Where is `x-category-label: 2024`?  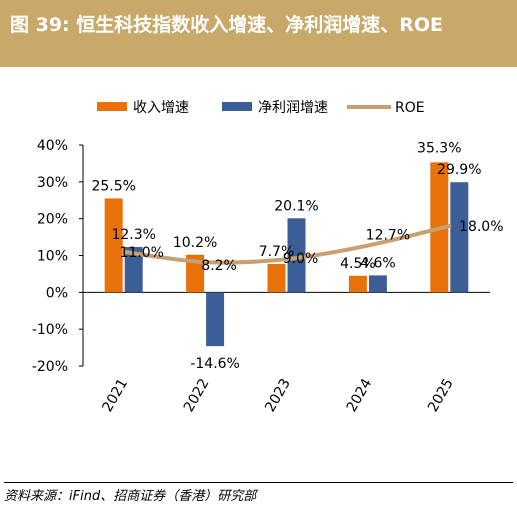
x-category-label: 2024 is located at coordinates (360, 395).